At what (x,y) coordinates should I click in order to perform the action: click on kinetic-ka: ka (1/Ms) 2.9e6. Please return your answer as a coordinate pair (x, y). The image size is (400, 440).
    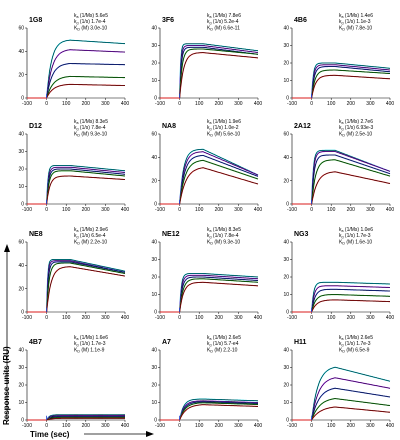
    Looking at the image, I should click on (91, 230).